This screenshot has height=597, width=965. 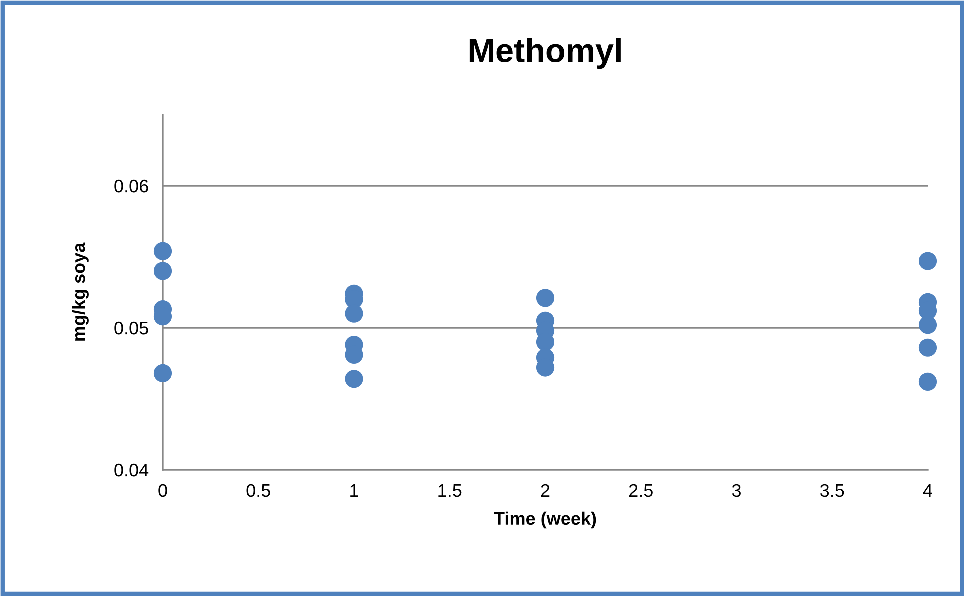 What do you see at coordinates (131, 186) in the screenshot?
I see `y-tick-label: 0.06` at bounding box center [131, 186].